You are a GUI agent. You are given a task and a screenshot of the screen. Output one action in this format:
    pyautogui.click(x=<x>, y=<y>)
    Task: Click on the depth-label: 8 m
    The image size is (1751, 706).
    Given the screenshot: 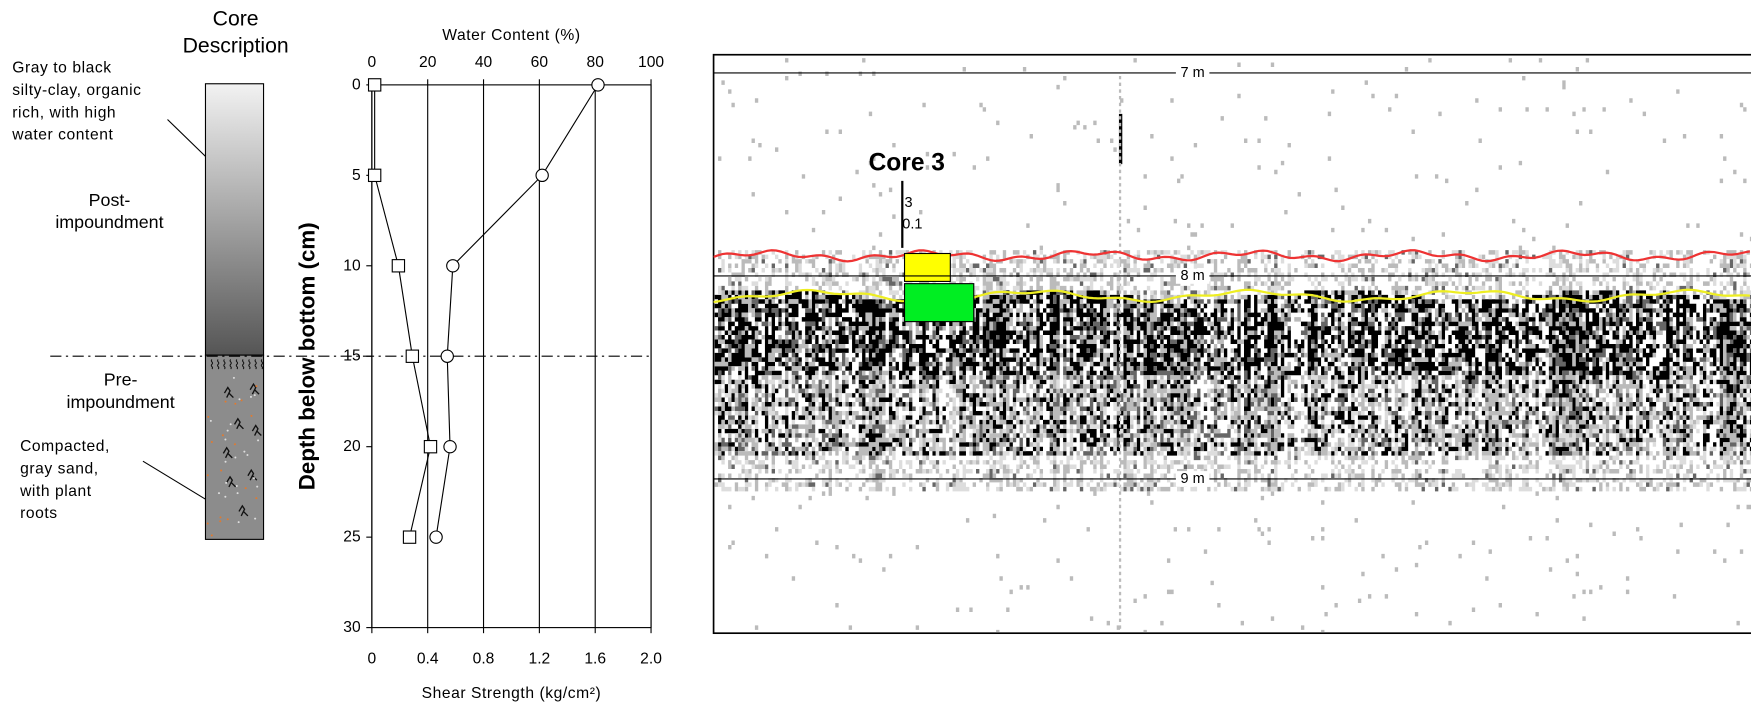 What is the action you would take?
    pyautogui.click(x=1193, y=276)
    